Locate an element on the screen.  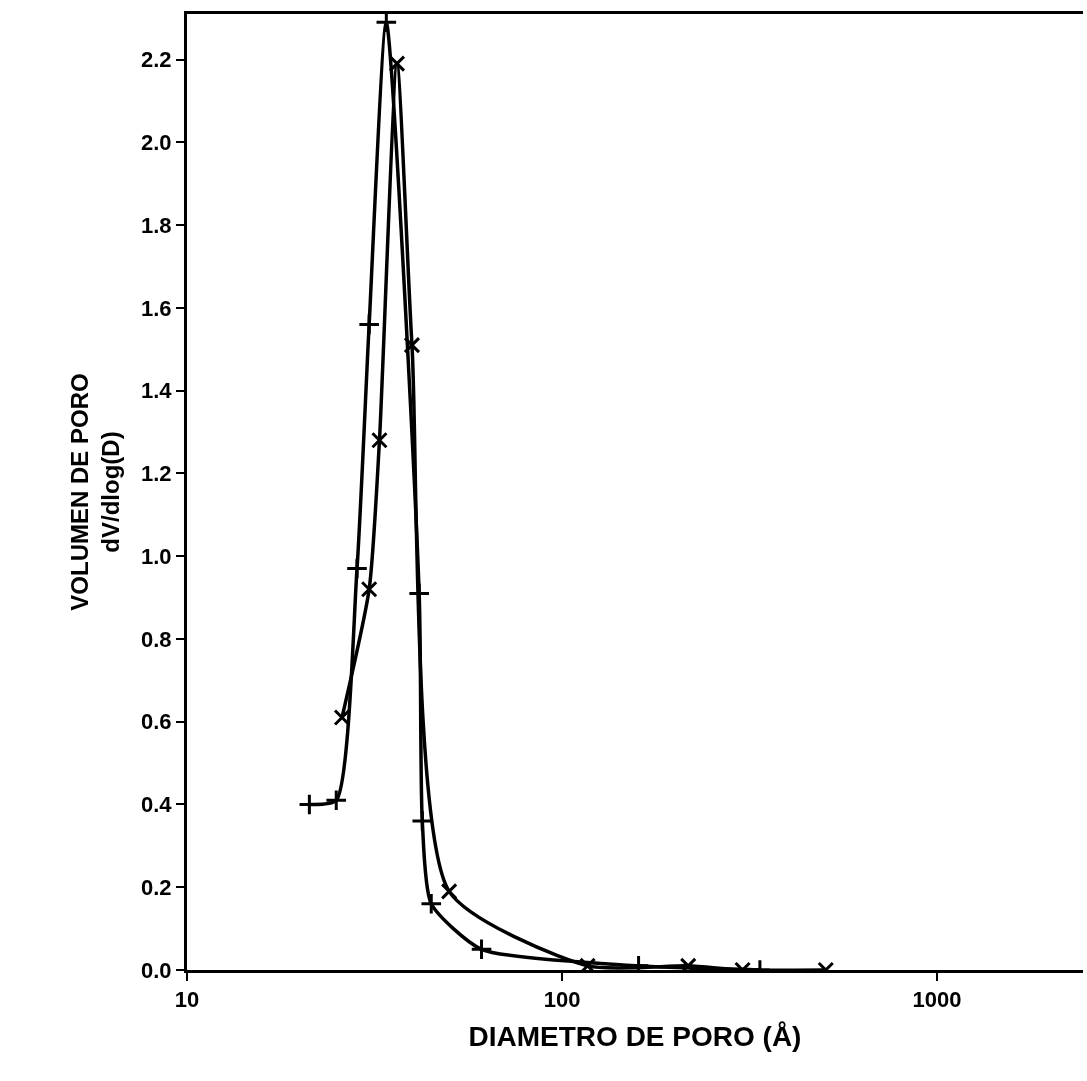
y-tick-label: 0.0 is located at coordinates (156, 970).